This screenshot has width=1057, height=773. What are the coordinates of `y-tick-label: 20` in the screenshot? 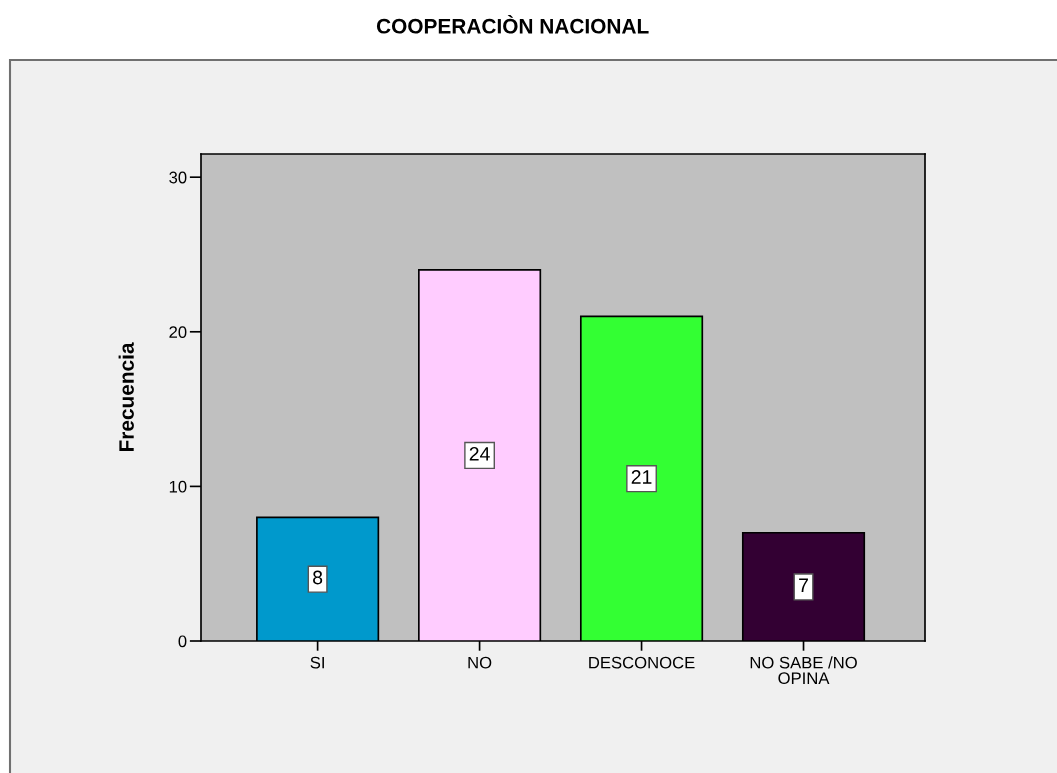 It's located at (178, 332).